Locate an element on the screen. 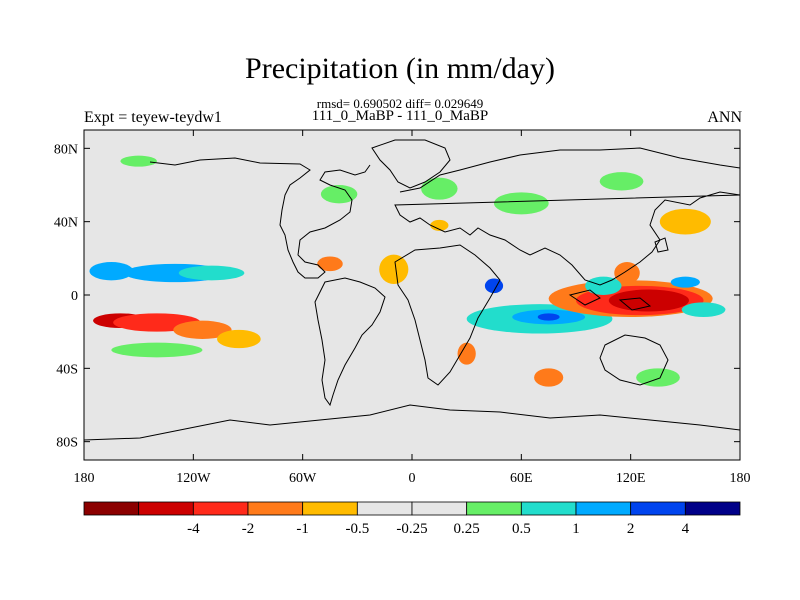 Image resolution: width=800 pixels, height=600 pixels. coastline-islands is located at coordinates (618, 274).